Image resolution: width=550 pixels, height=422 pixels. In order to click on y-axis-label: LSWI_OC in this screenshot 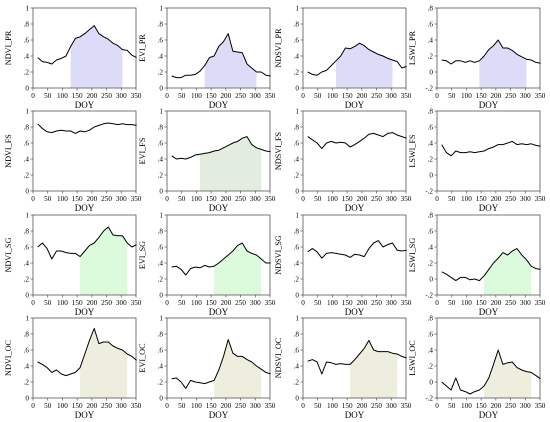, I will do `click(412, 358)`.